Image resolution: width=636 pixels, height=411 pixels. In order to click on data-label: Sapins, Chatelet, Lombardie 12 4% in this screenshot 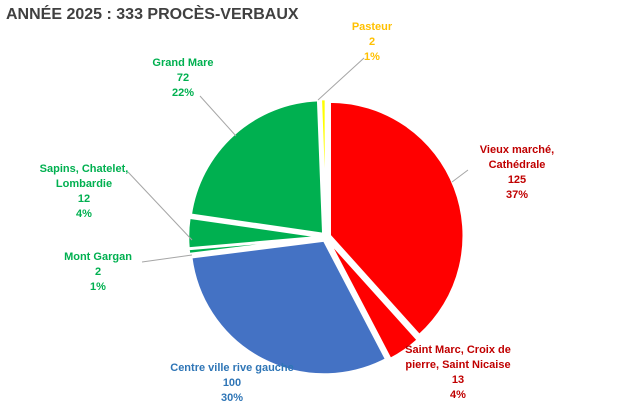, I will do `click(84, 192)`.